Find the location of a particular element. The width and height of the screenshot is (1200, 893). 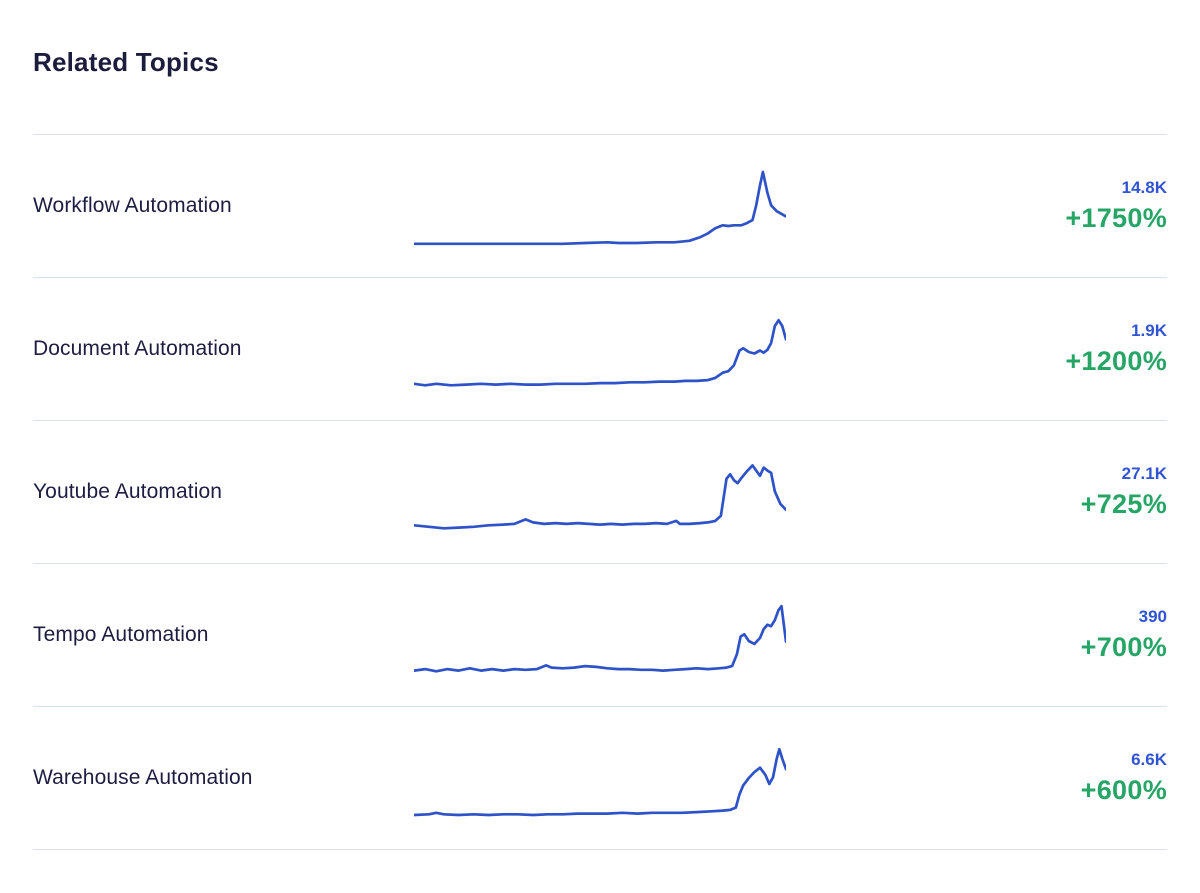

page-title: Related Topics is located at coordinates (126, 62).